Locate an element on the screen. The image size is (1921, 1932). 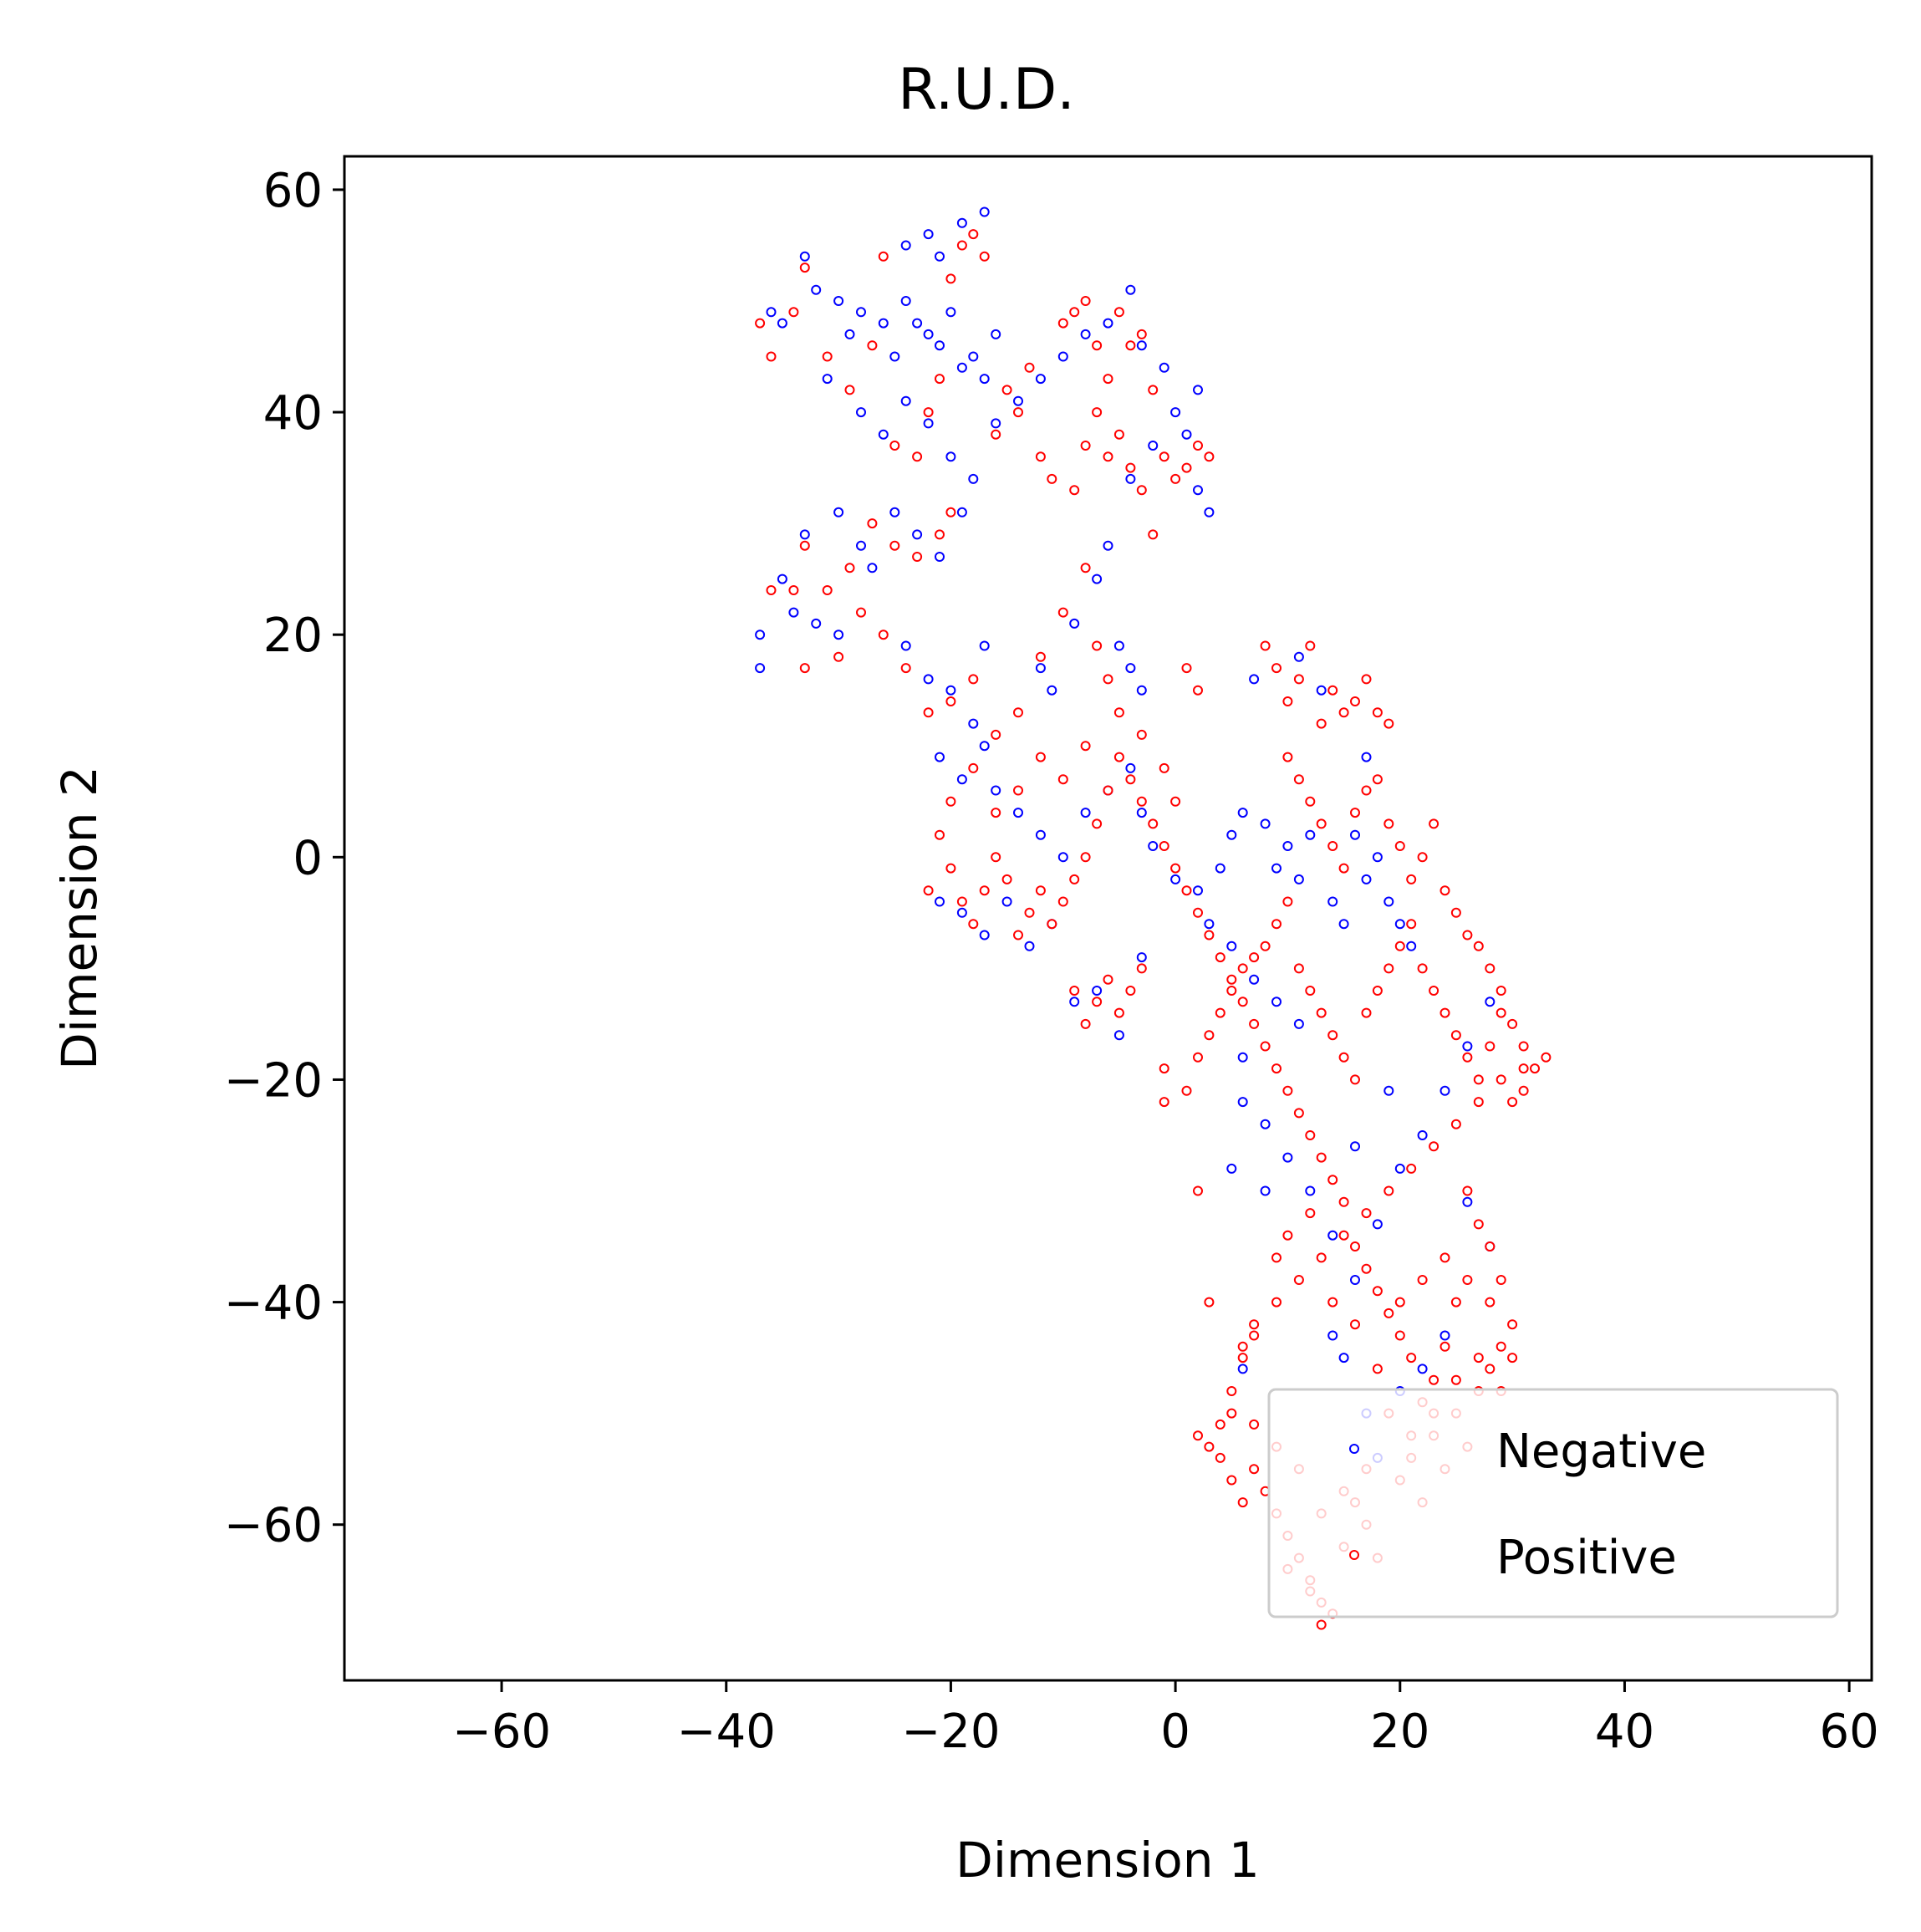
y-tick-label: 20 is located at coordinates (293, 636).